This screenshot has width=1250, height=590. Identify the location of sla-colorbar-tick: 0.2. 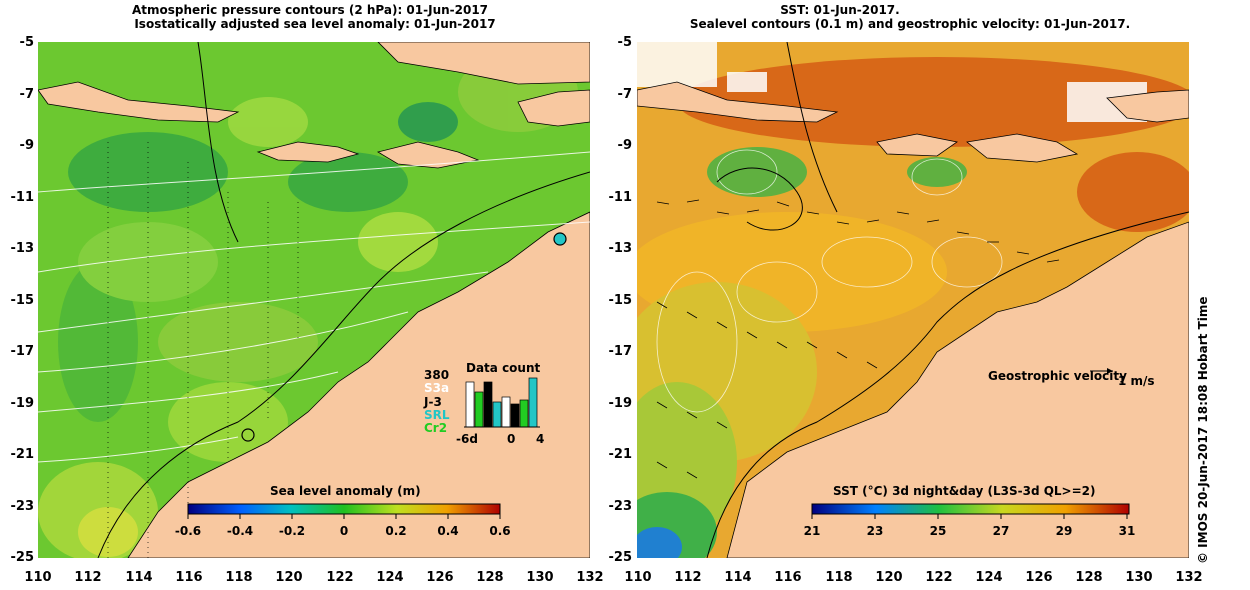
(396, 531).